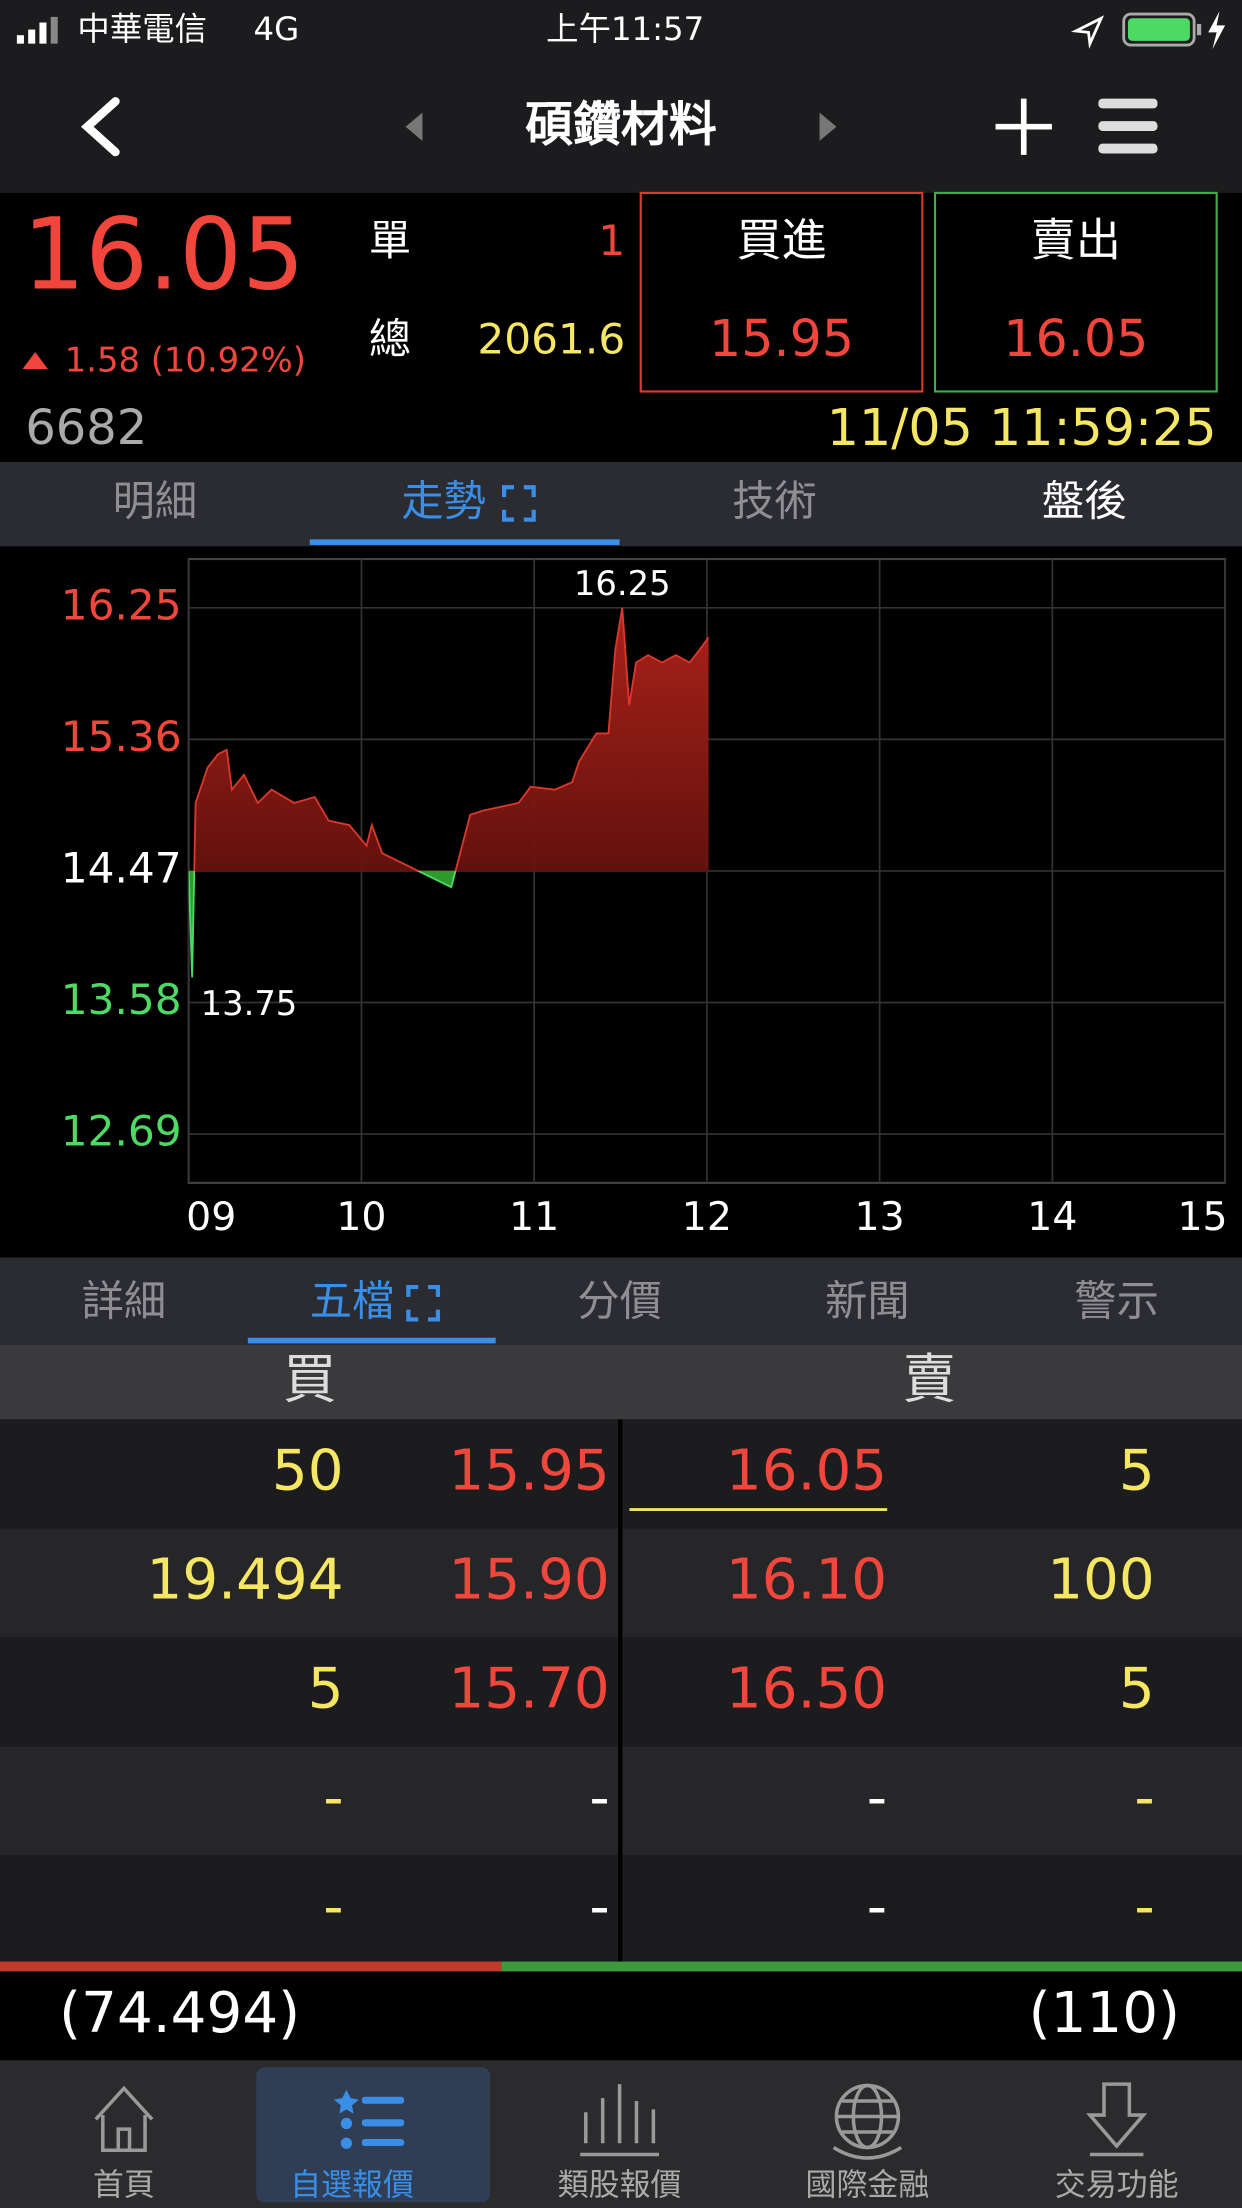 The height and width of the screenshot is (2208, 1242). Describe the element at coordinates (464, 542) in the screenshot. I see `tab-underline` at that location.